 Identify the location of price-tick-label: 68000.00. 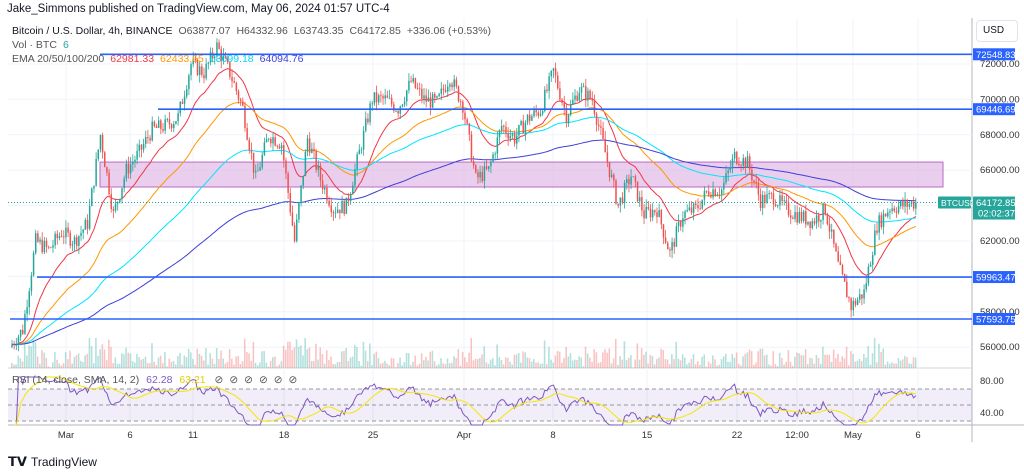
(1000, 135).